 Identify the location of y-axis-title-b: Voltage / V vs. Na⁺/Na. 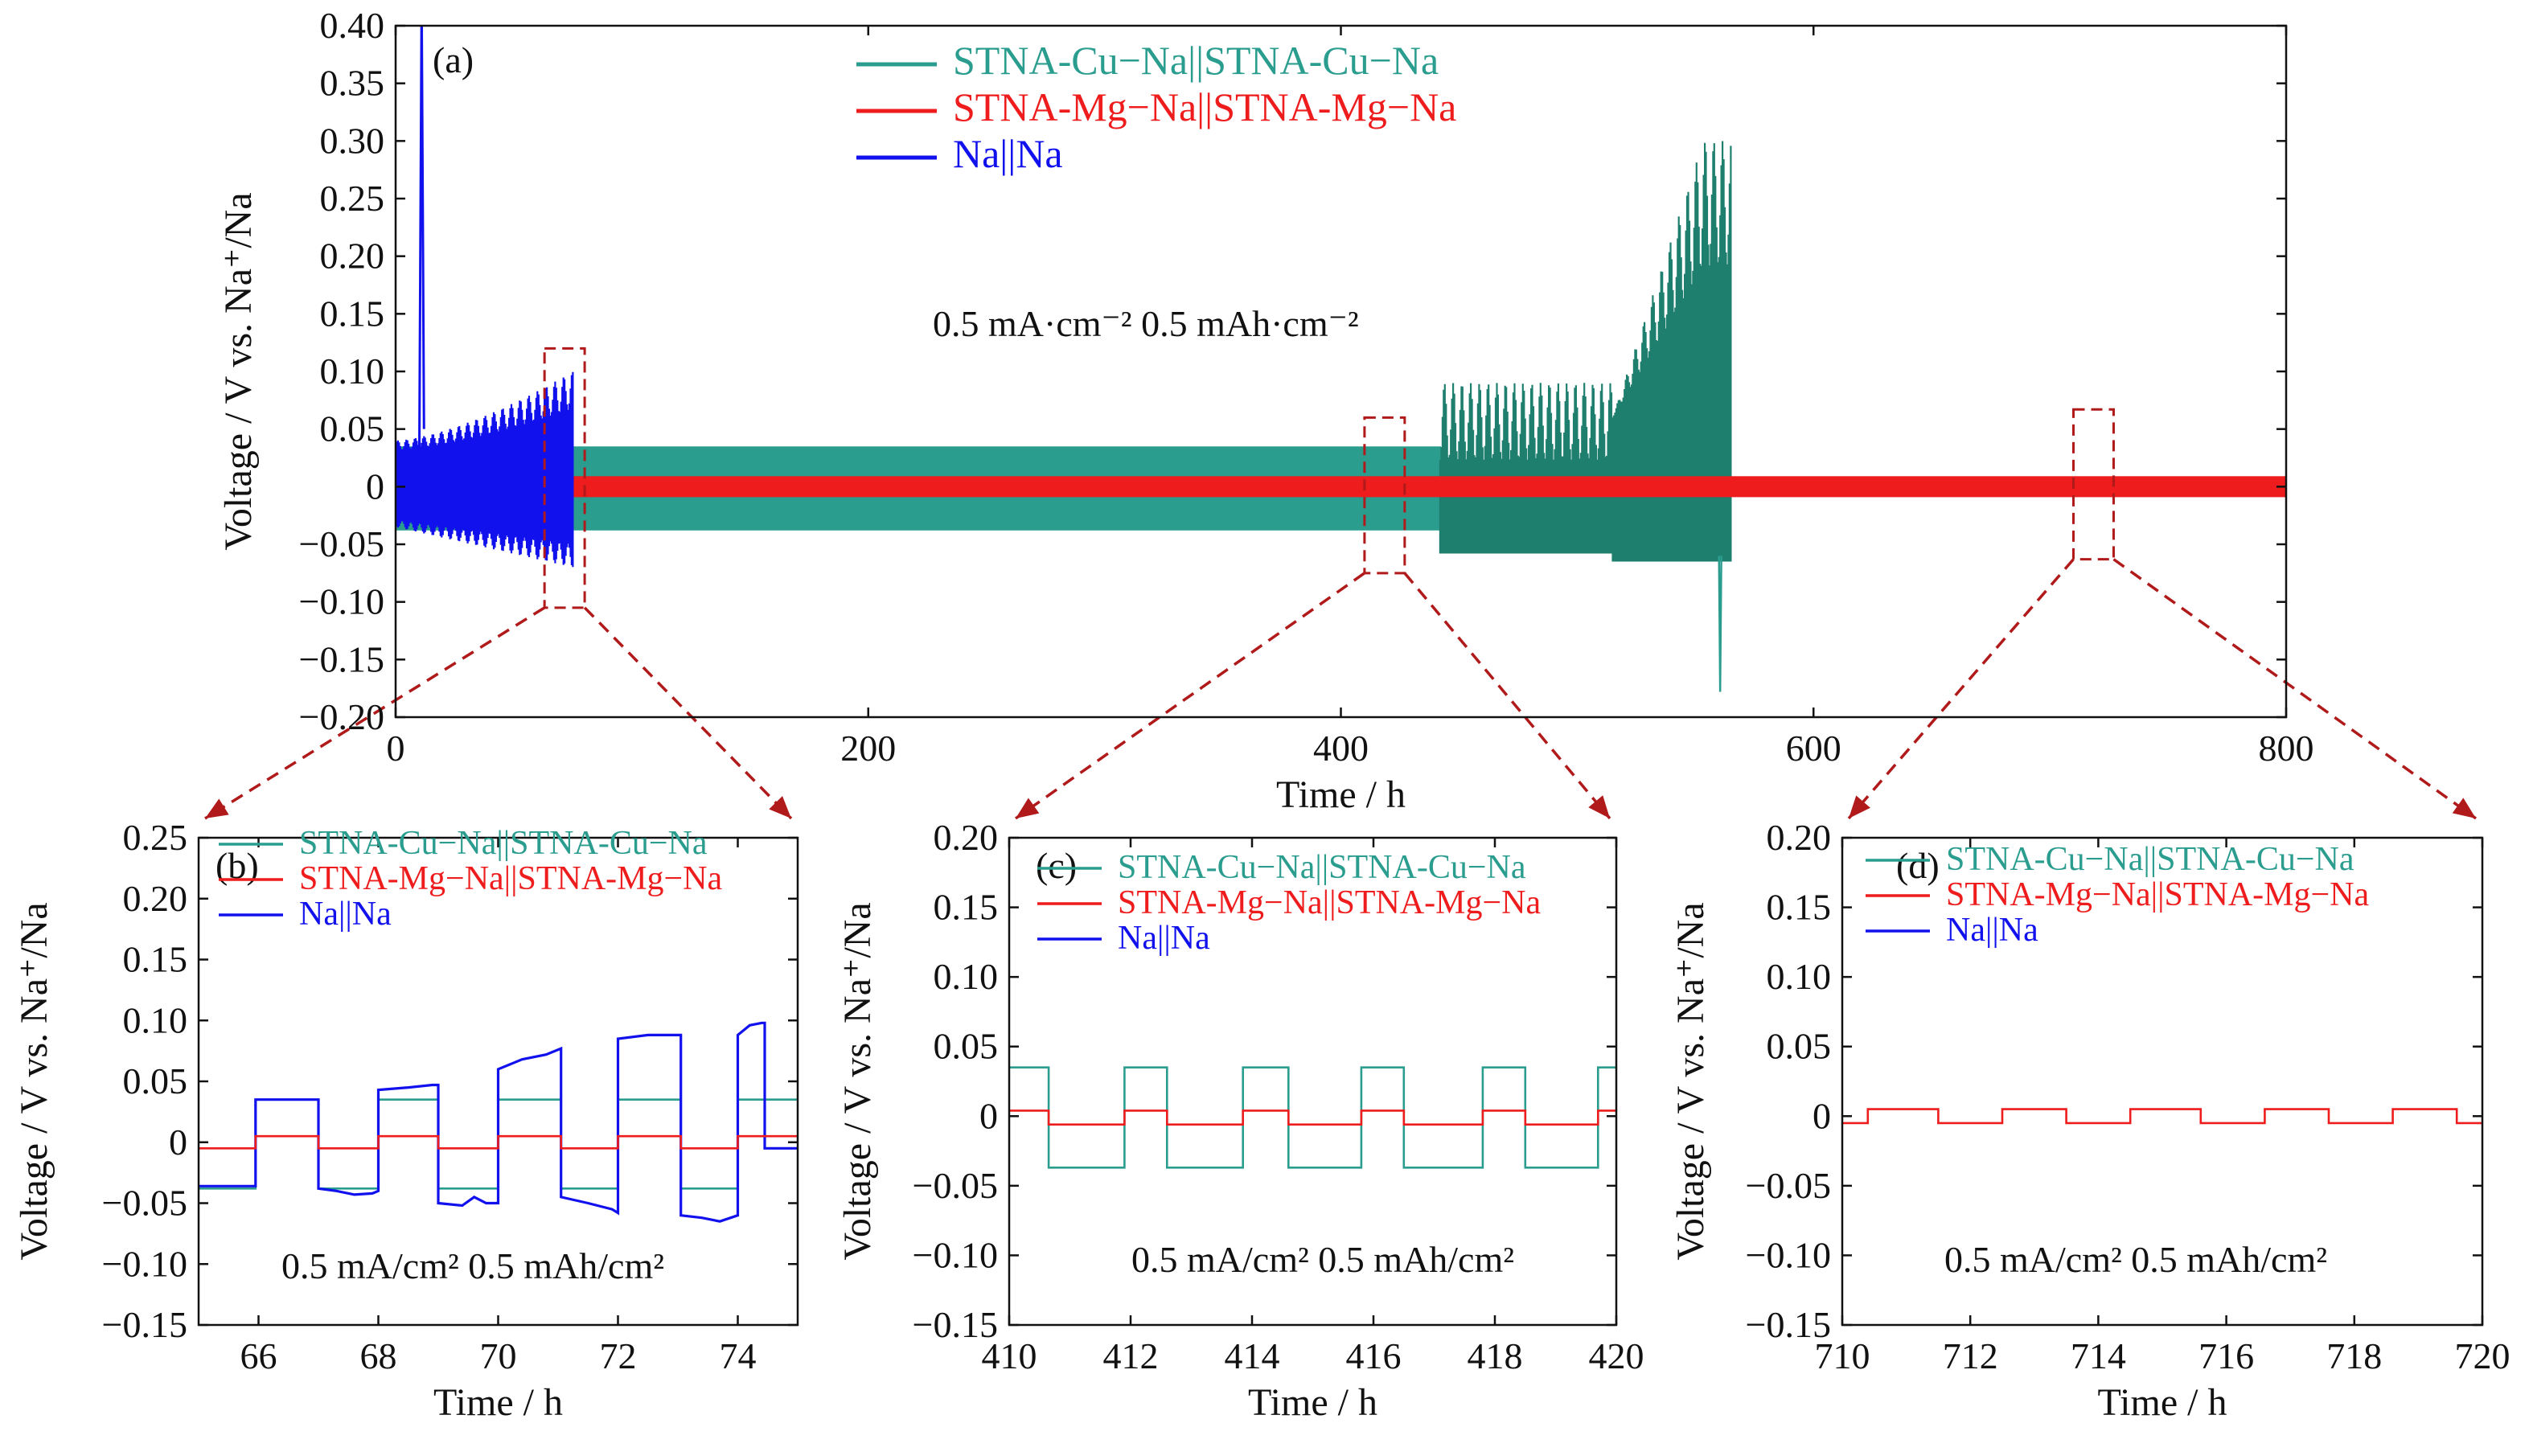
(34, 1081).